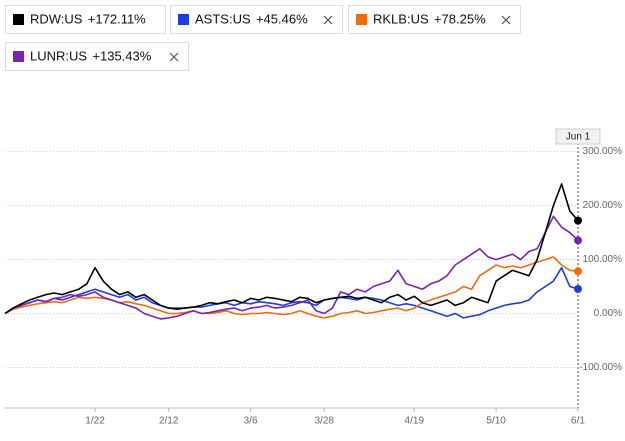 This screenshot has width=625, height=441. What do you see at coordinates (169, 421) in the screenshot?
I see `x-tick-label: 2/12` at bounding box center [169, 421].